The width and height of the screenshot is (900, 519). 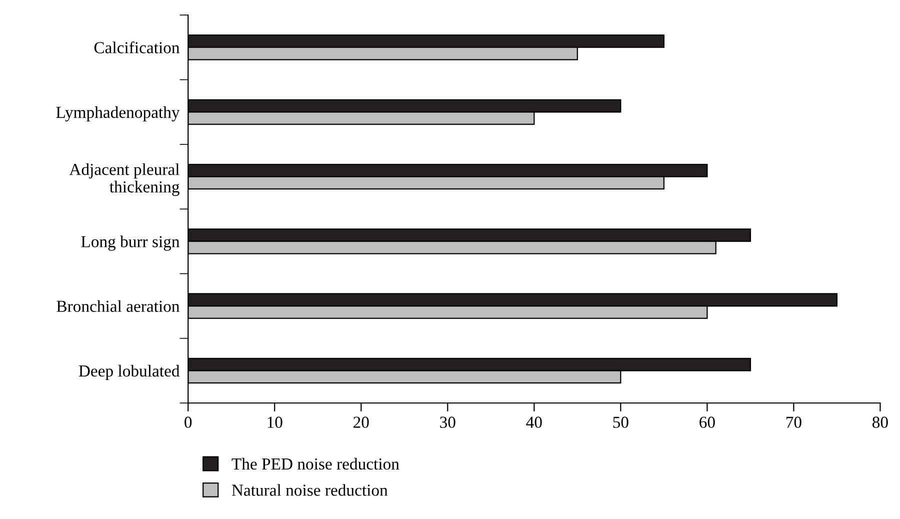 I want to click on y-tick-label: Adjacent pleural thickening, so click(x=124, y=179).